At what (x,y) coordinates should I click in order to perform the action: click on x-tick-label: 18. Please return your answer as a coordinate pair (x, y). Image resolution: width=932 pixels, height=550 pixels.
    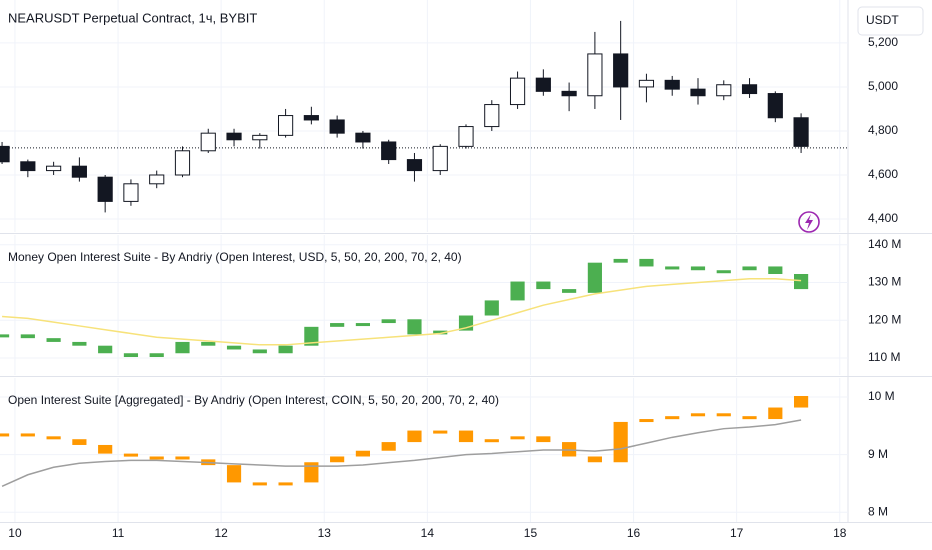
    Looking at the image, I should click on (840, 533).